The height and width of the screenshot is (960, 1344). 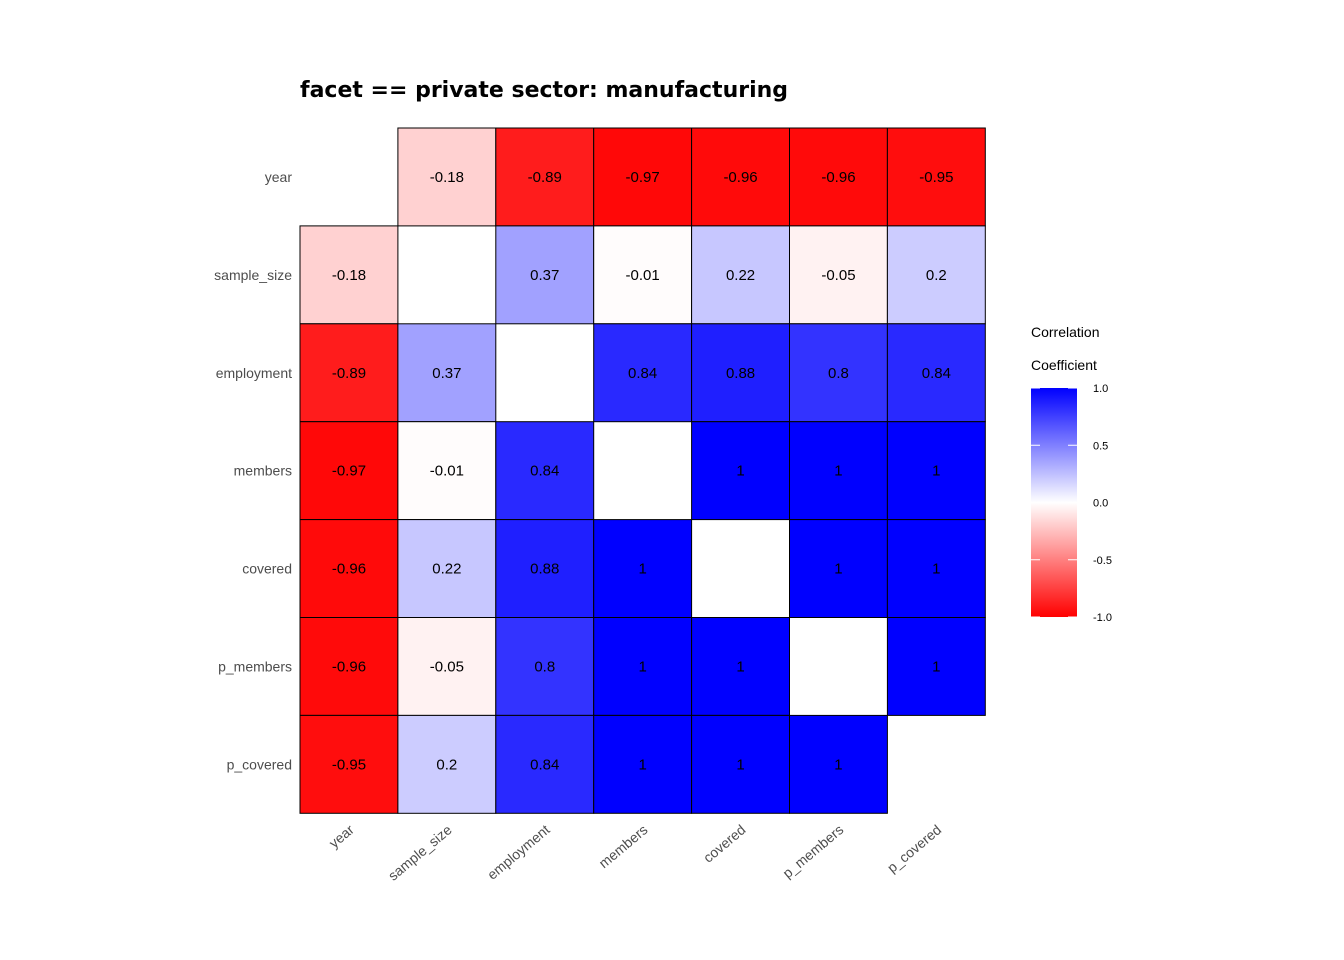 I want to click on x-tick-label-members: members, so click(x=623, y=846).